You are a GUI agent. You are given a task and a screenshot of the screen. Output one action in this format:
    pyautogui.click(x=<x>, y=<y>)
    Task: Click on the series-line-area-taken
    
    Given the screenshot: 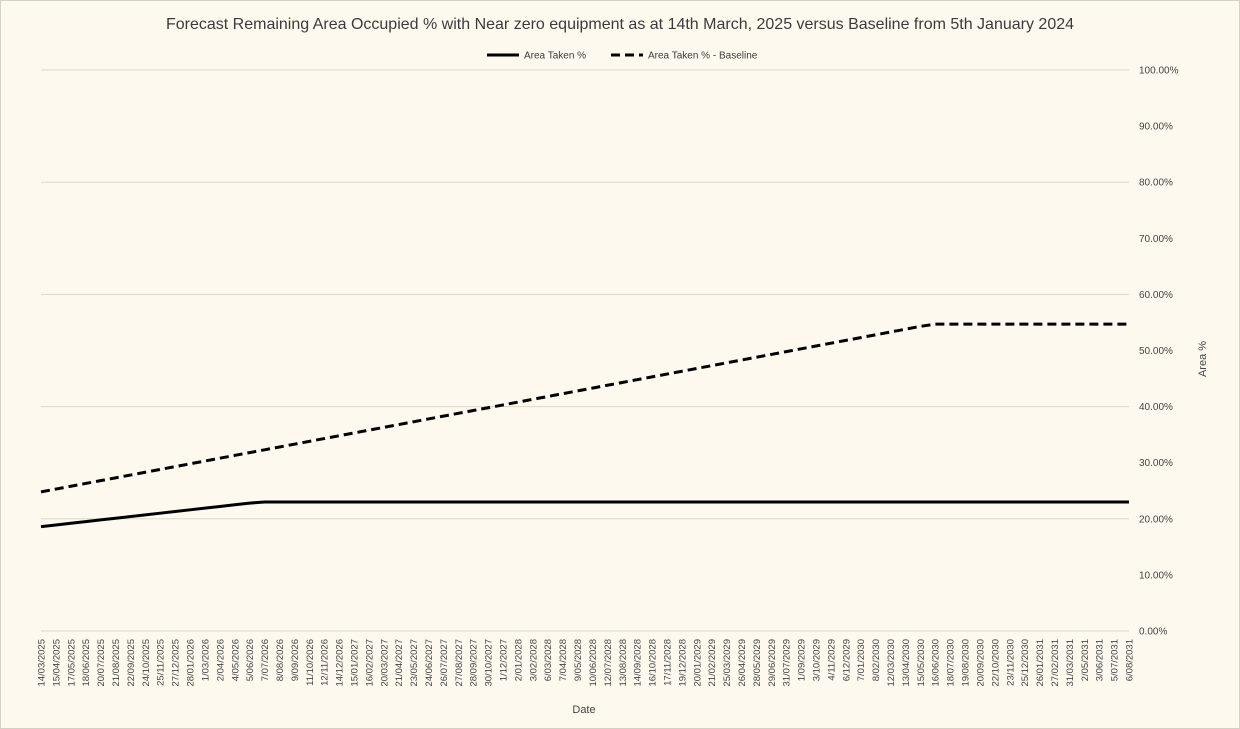 What is the action you would take?
    pyautogui.click(x=584, y=514)
    